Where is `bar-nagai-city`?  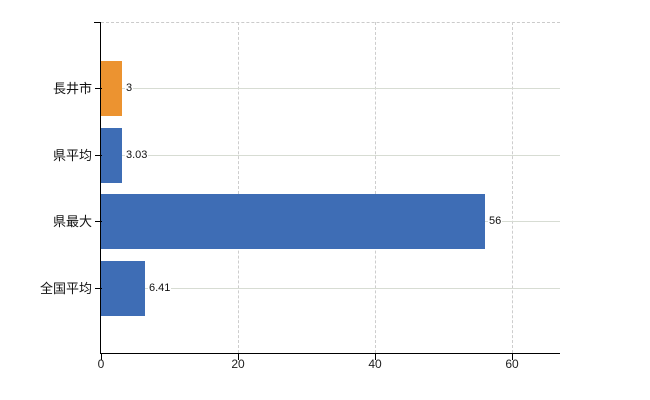 bar-nagai-city is located at coordinates (111, 88).